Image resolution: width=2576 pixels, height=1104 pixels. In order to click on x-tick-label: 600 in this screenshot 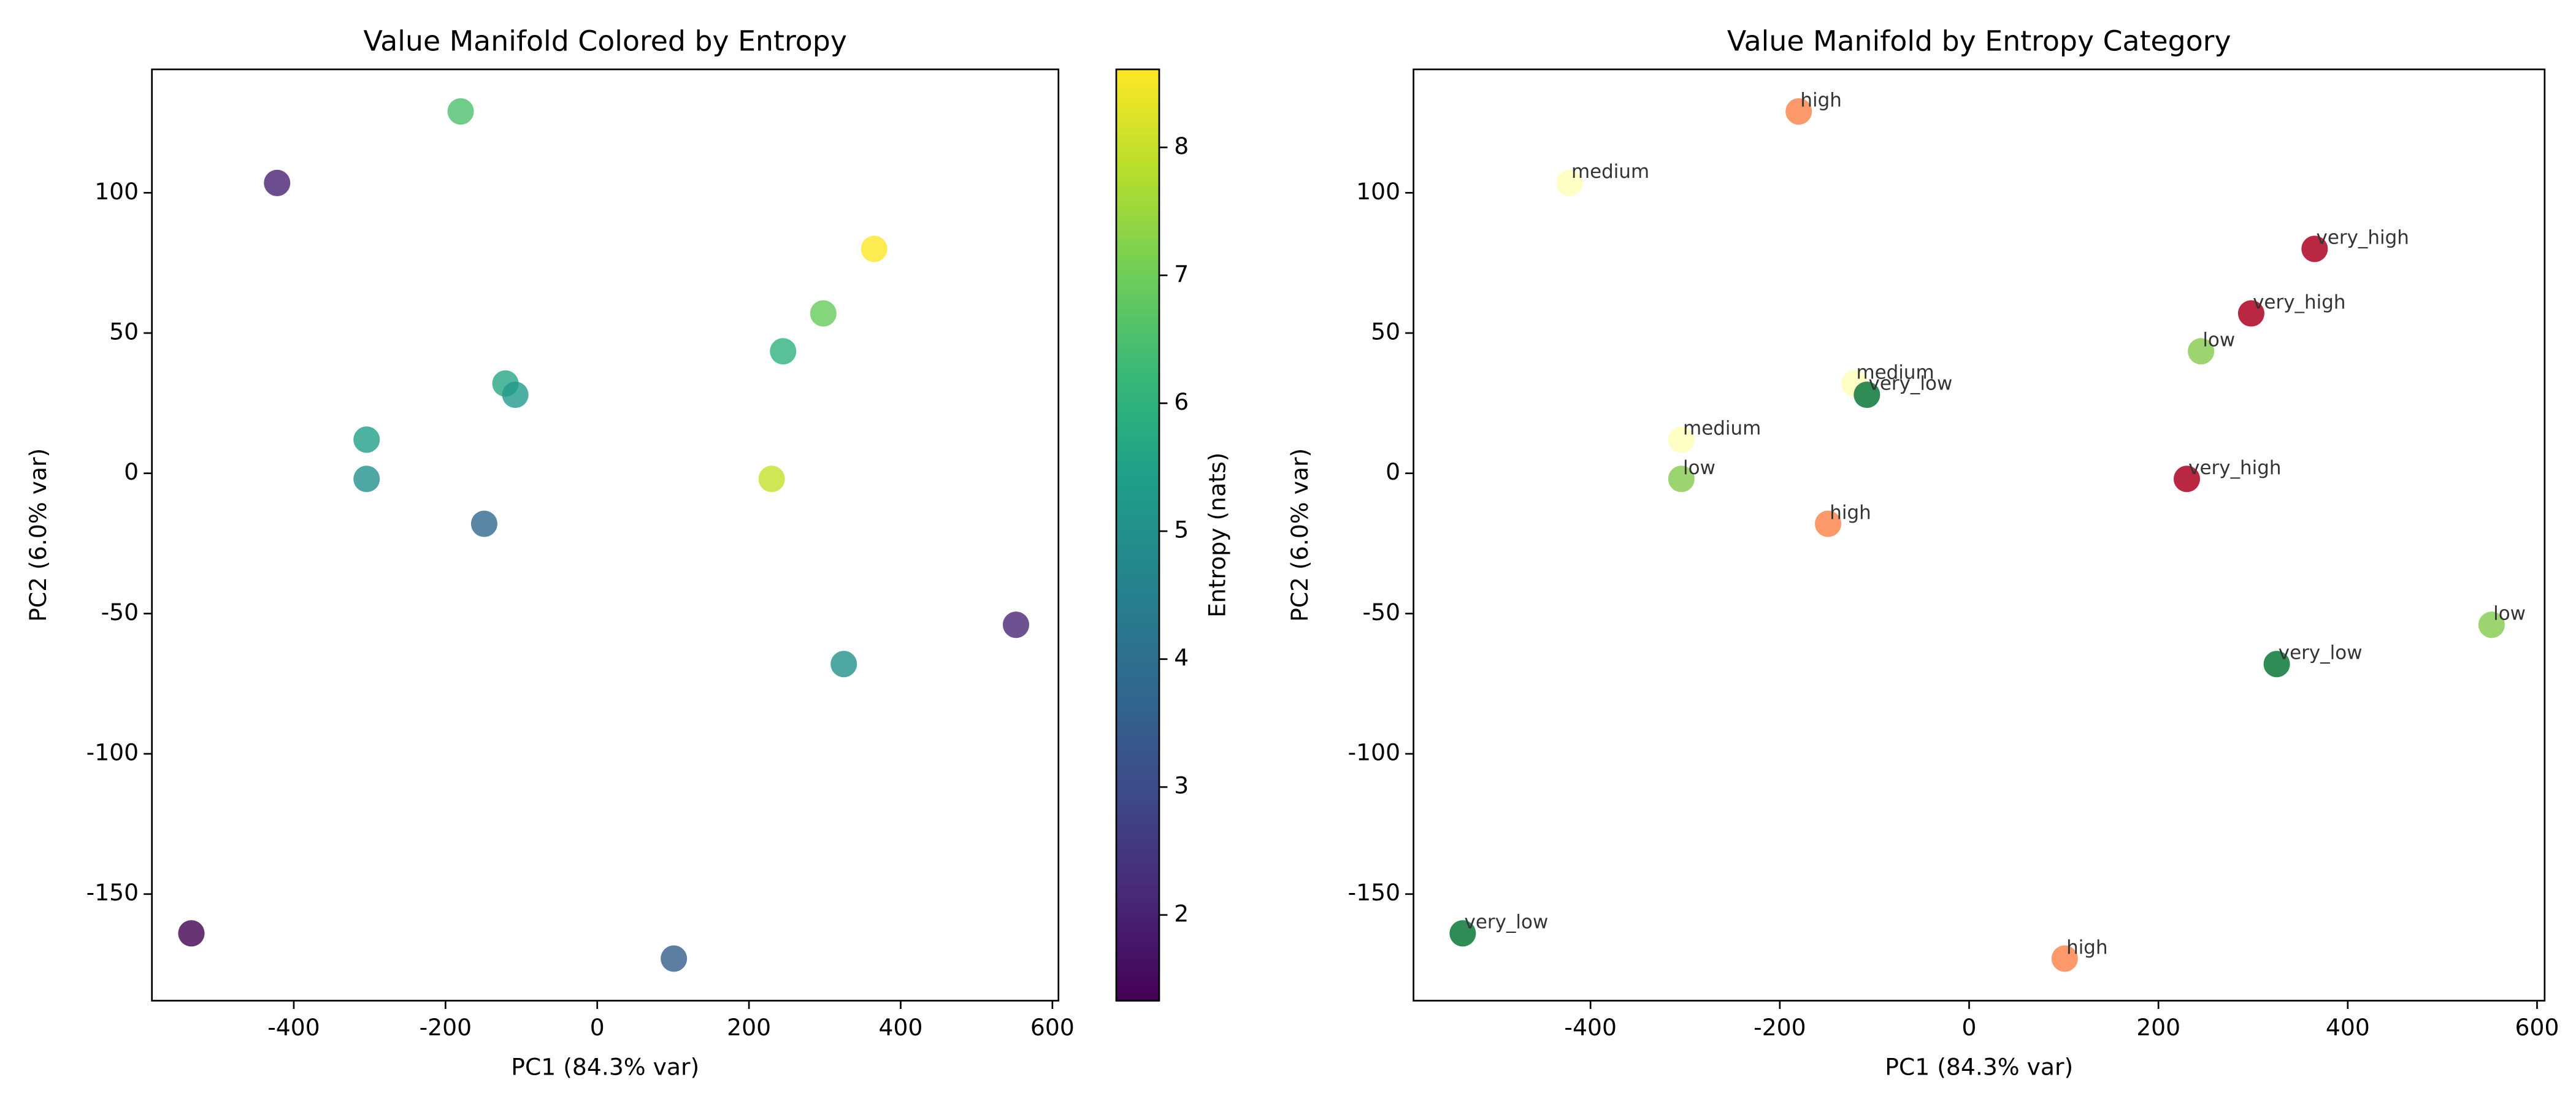, I will do `click(1052, 1027)`.